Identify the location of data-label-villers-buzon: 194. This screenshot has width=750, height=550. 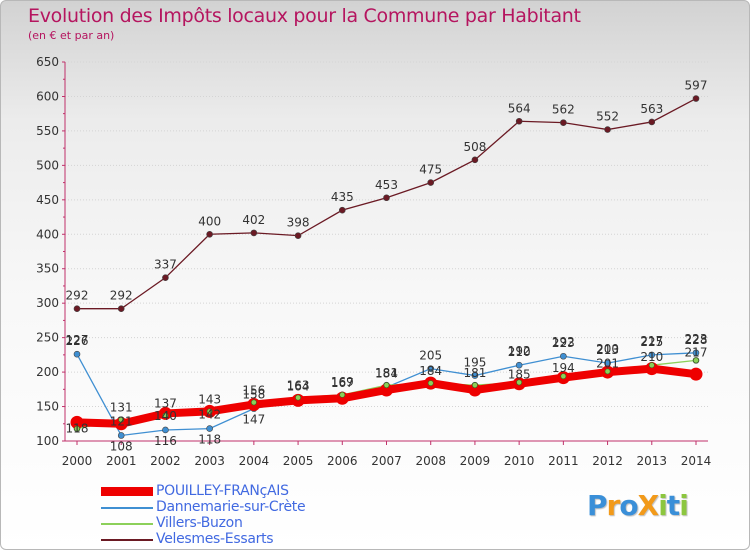
(563, 368).